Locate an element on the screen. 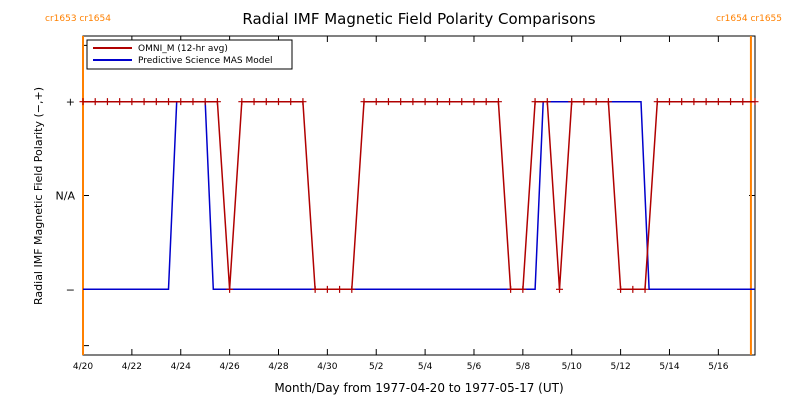 Image resolution: width=800 pixels, height=400 pixels. y-tick-label: − is located at coordinates (70, 289).